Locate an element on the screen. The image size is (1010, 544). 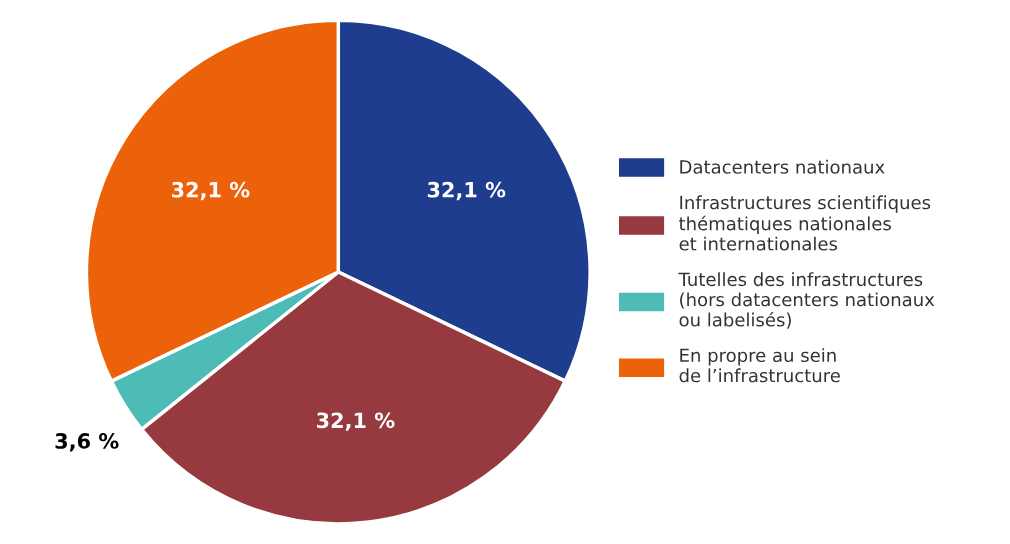
legend-label: Datacenters nationaux is located at coordinates (782, 166).